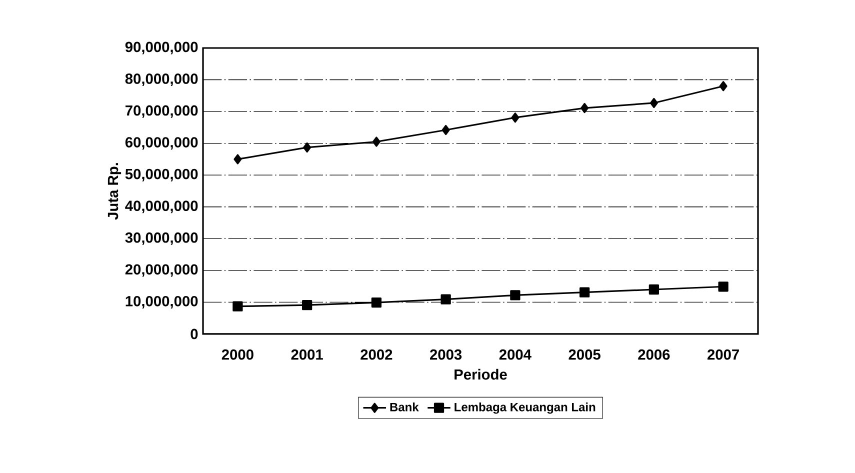 The image size is (855, 473). Describe the element at coordinates (446, 354) in the screenshot. I see `x-tick-label: 2003` at that location.